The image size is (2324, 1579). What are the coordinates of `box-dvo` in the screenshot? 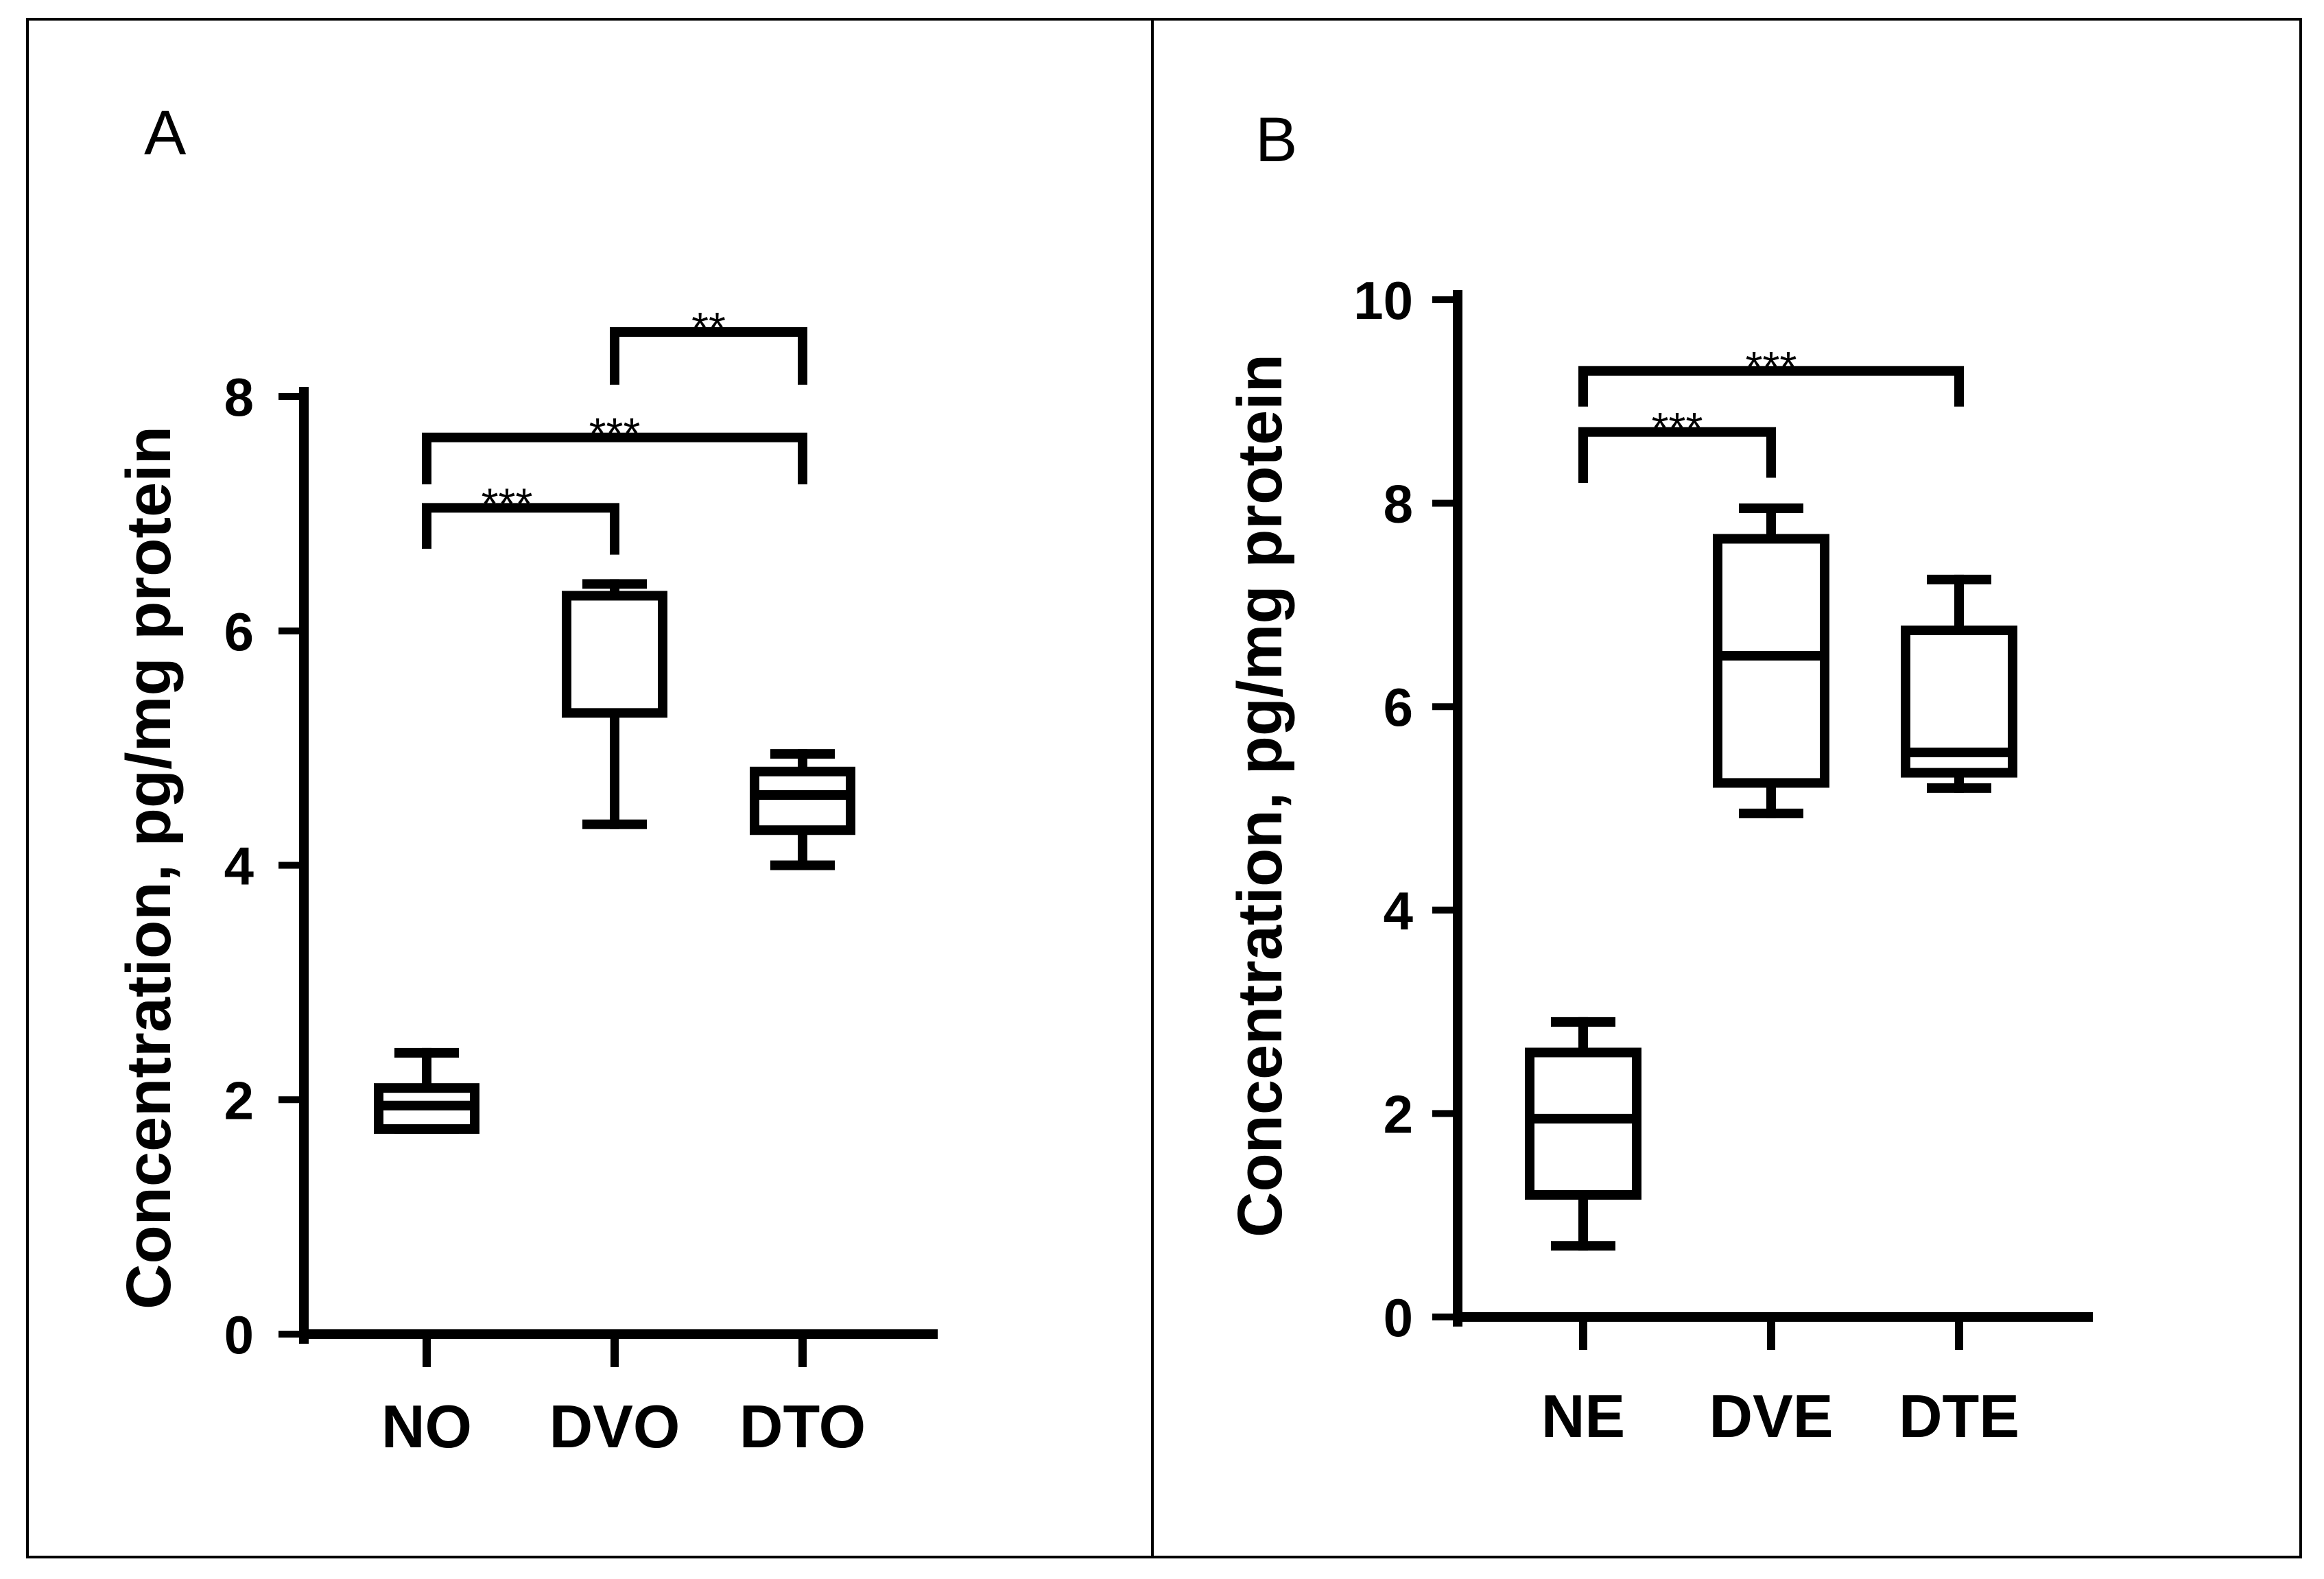 It's located at (614, 704).